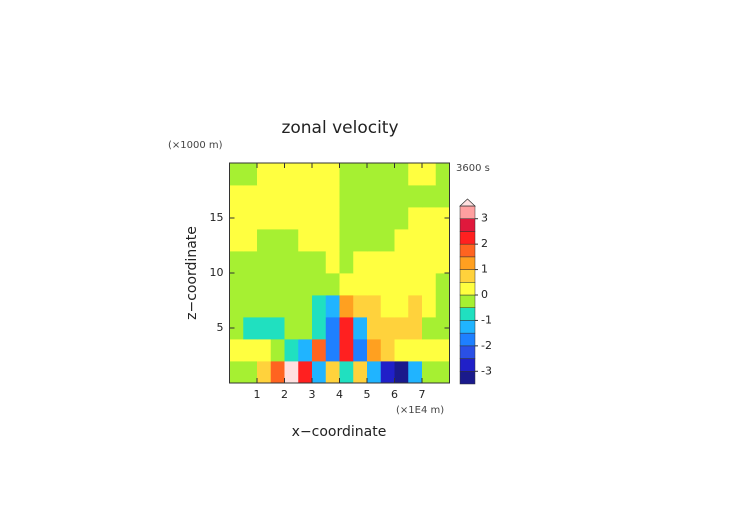 The height and width of the screenshot is (532, 752). I want to click on chart-title: zonal velocity, so click(339, 128).